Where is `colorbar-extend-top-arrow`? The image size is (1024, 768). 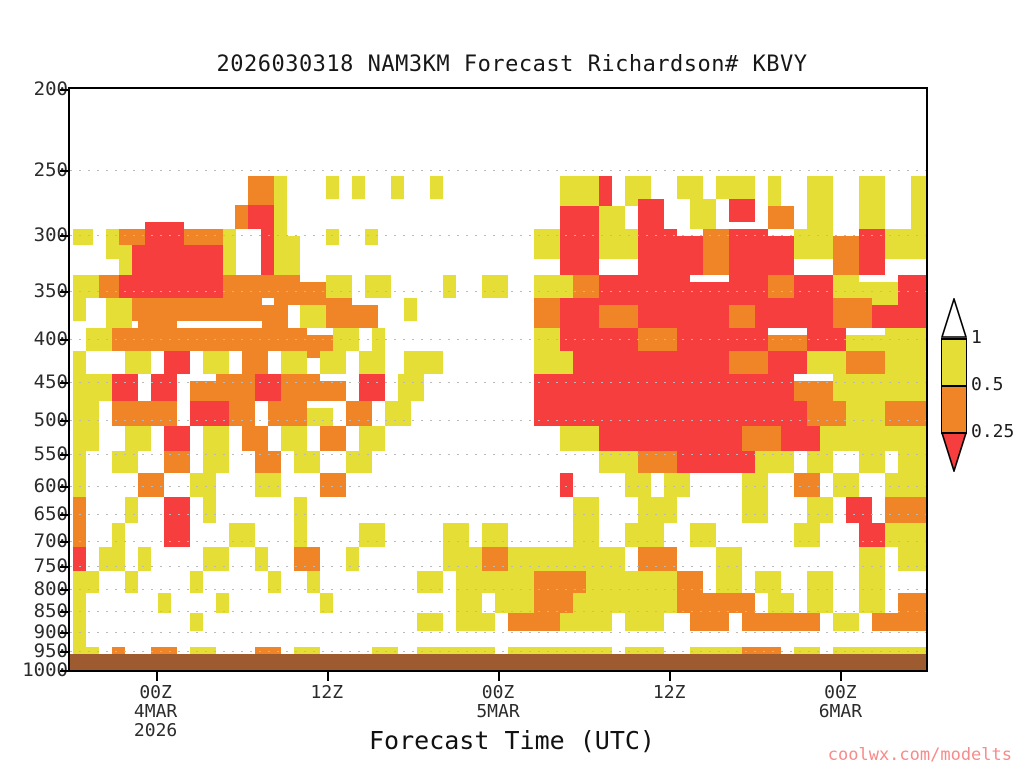
colorbar-extend-top-arrow is located at coordinates (954, 317).